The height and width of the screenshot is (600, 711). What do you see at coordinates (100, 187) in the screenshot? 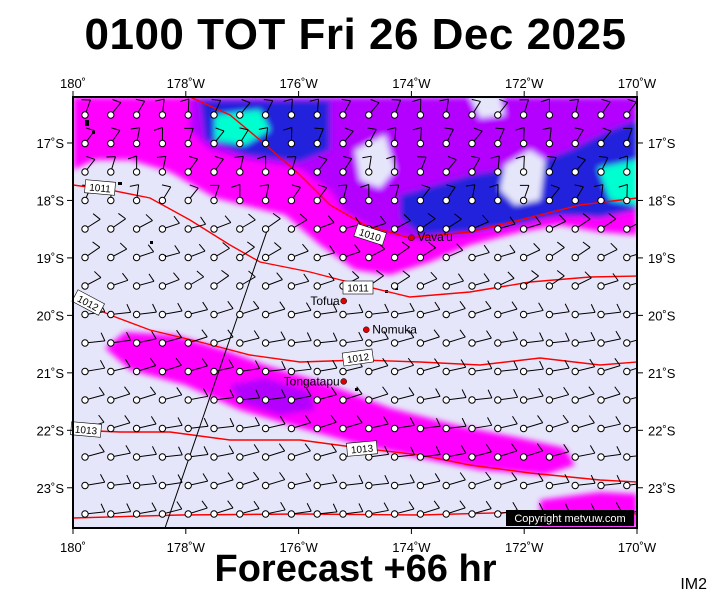
I see `isobar-label: 1011` at bounding box center [100, 187].